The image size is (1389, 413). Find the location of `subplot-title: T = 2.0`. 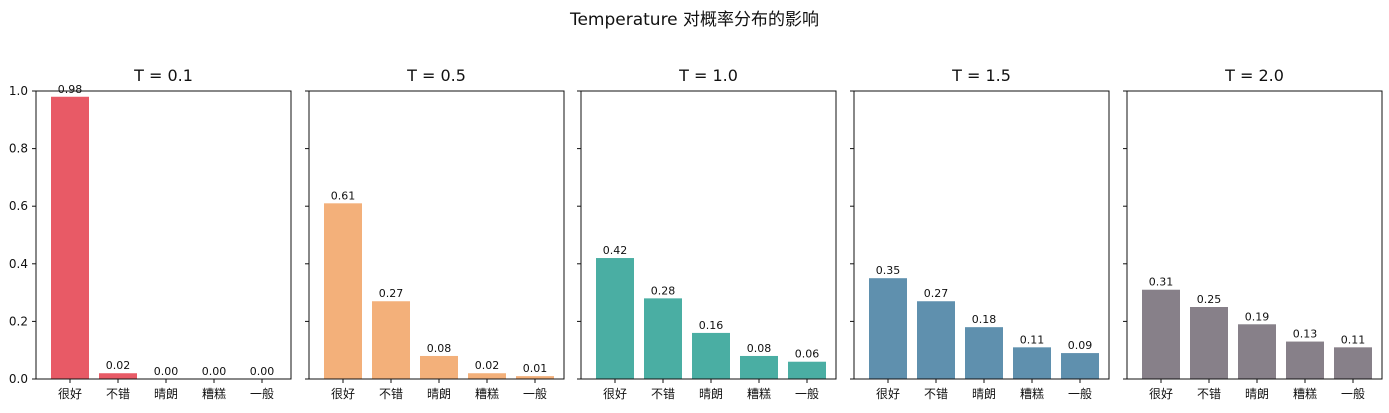

subplot-title: T = 2.0 is located at coordinates (1254, 75).